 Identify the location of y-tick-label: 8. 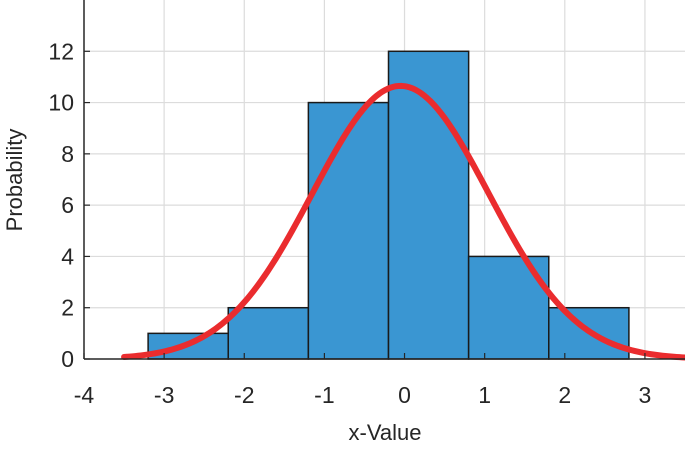
(67, 154).